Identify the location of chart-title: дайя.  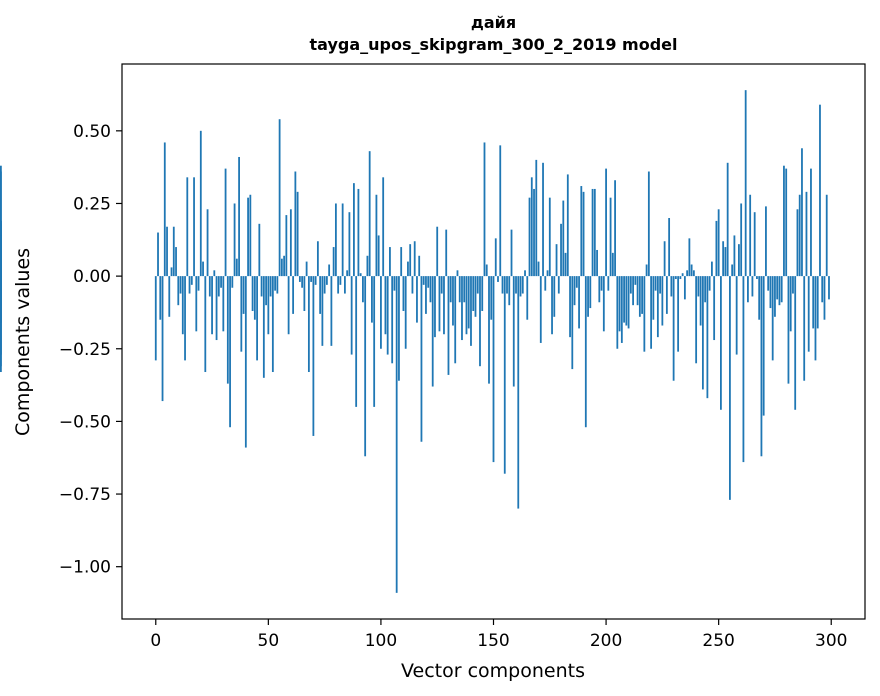
(493, 22).